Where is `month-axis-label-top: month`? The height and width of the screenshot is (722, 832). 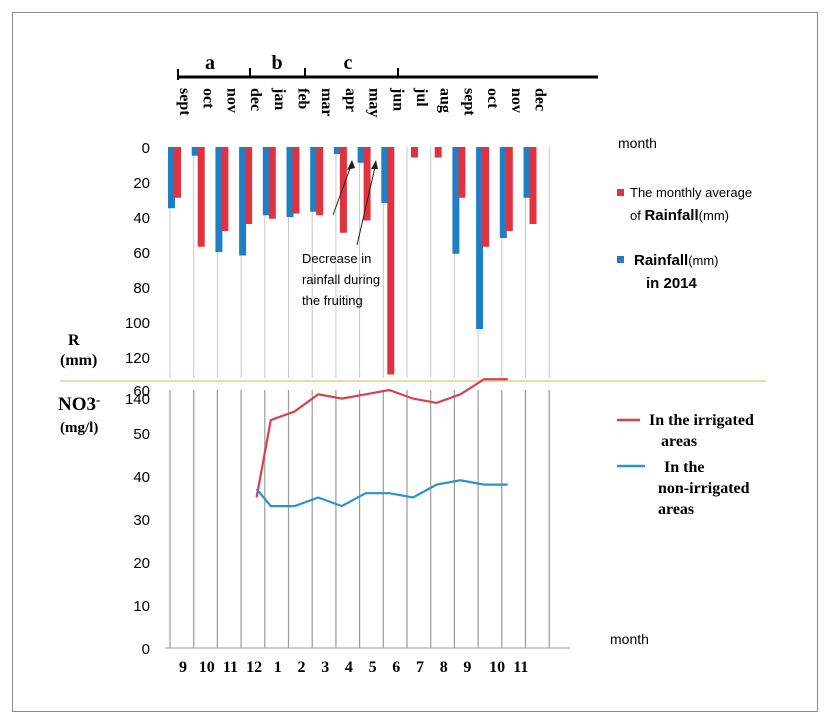 month-axis-label-top: month is located at coordinates (637, 143).